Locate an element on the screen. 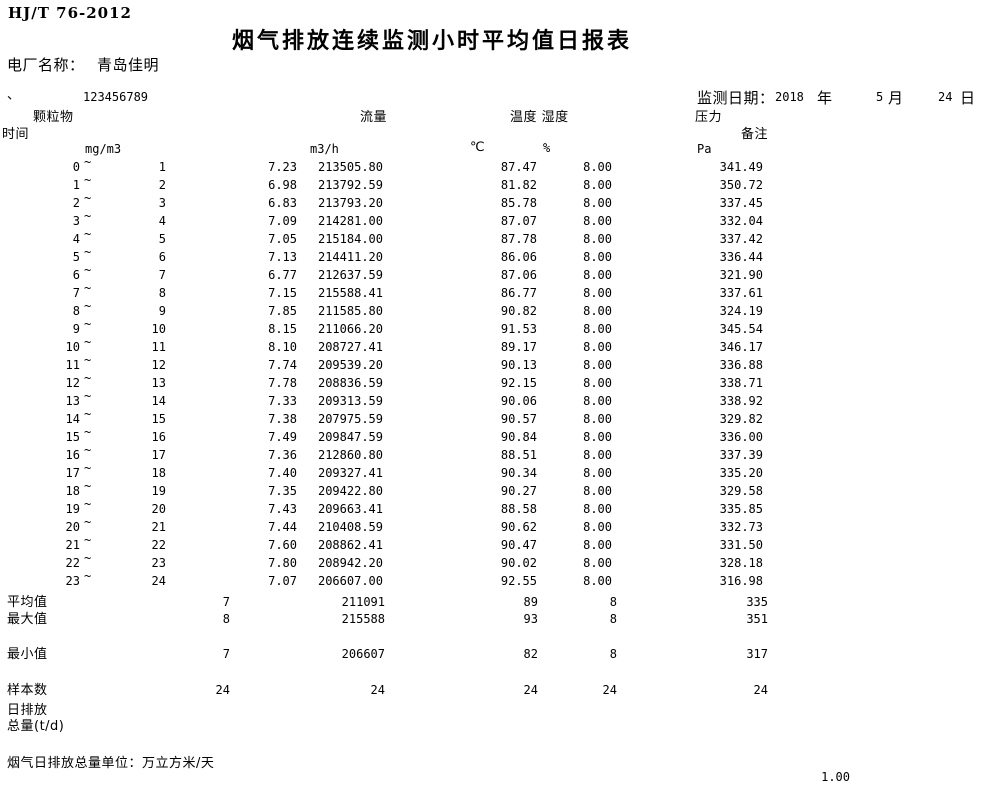  pressure-value: 337.39 is located at coordinates (741, 455).